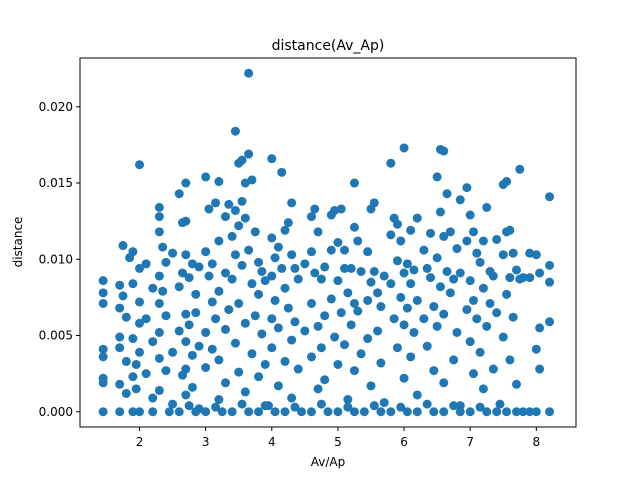 This screenshot has width=640, height=480. Describe the element at coordinates (338, 438) in the screenshot. I see `x-axis-ticks: 2 3 4 5 6 7 8` at that location.